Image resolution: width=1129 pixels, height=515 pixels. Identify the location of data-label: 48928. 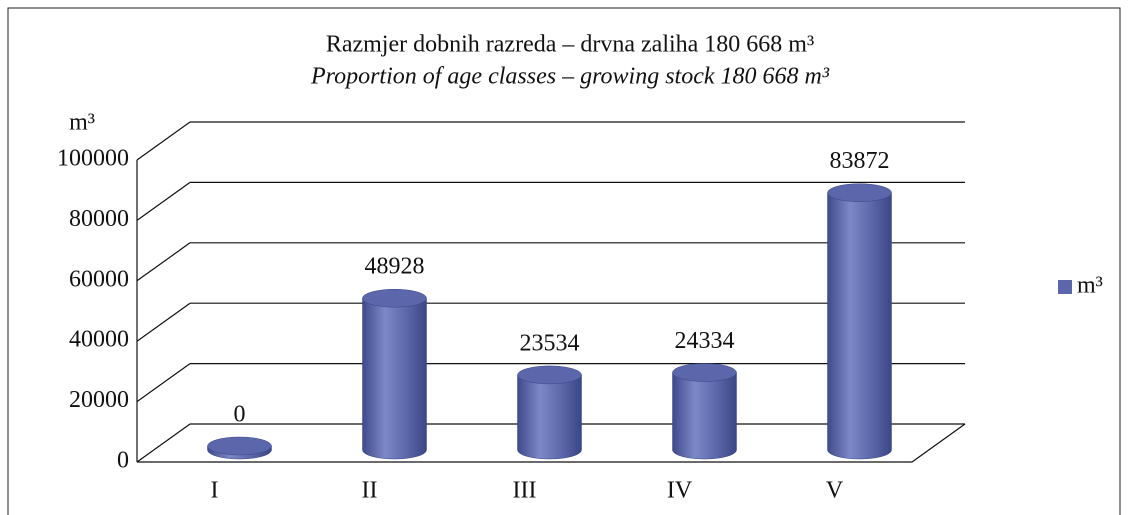
(395, 267).